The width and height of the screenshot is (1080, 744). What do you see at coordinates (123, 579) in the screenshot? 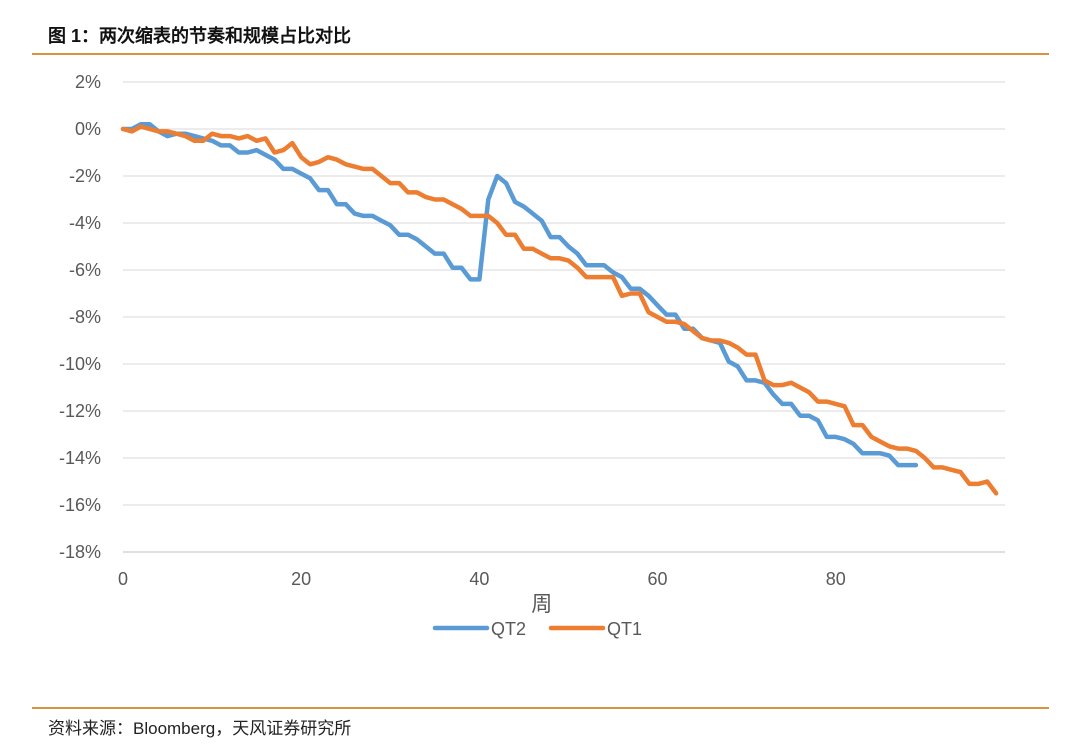
I see `x-tick-label: 0` at bounding box center [123, 579].